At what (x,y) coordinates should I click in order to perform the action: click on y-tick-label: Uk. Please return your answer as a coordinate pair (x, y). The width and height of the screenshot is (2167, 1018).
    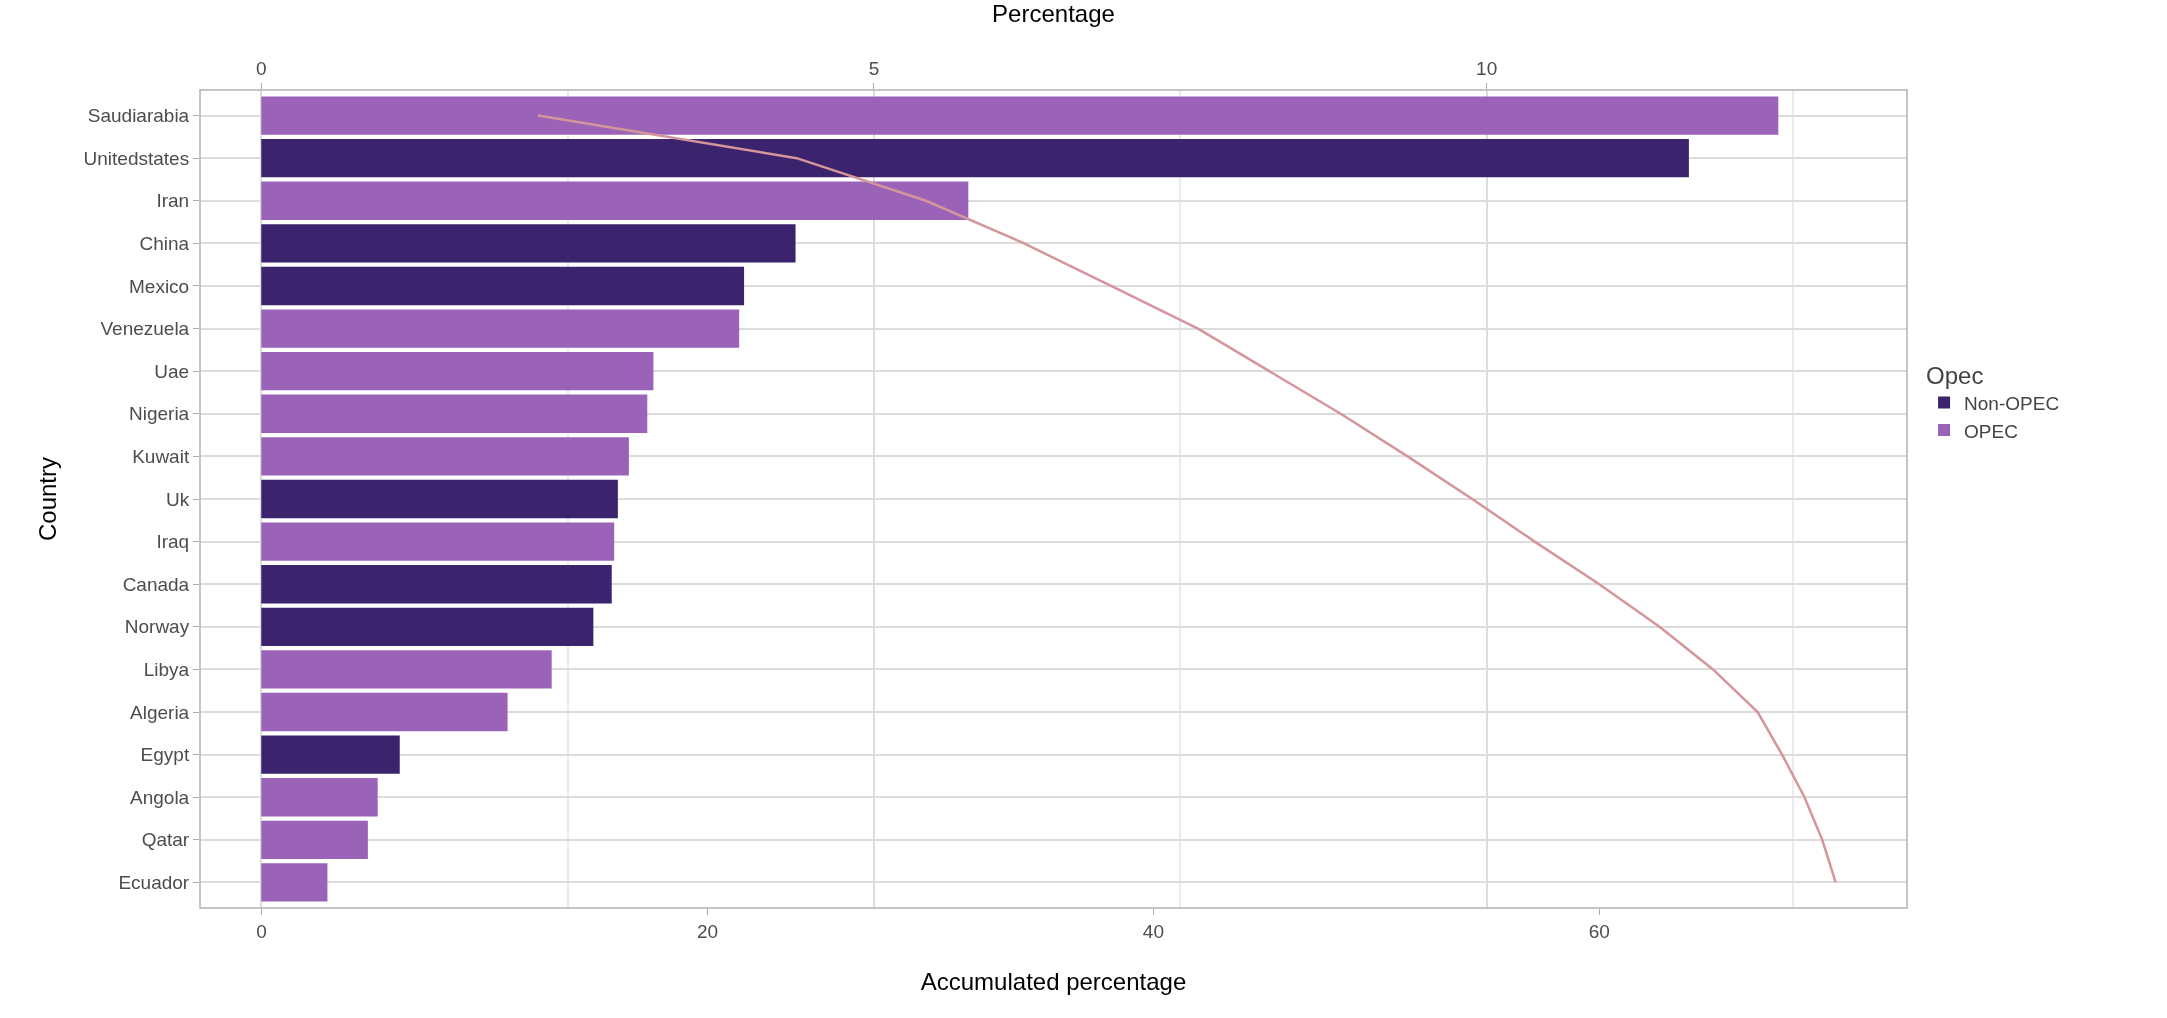
    Looking at the image, I should click on (177, 499).